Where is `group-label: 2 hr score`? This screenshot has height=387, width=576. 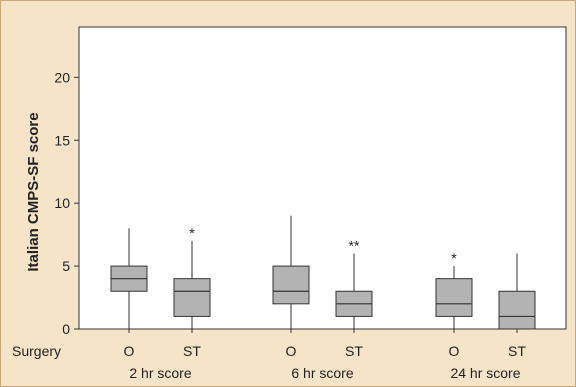
group-label: 2 hr score is located at coordinates (160, 373).